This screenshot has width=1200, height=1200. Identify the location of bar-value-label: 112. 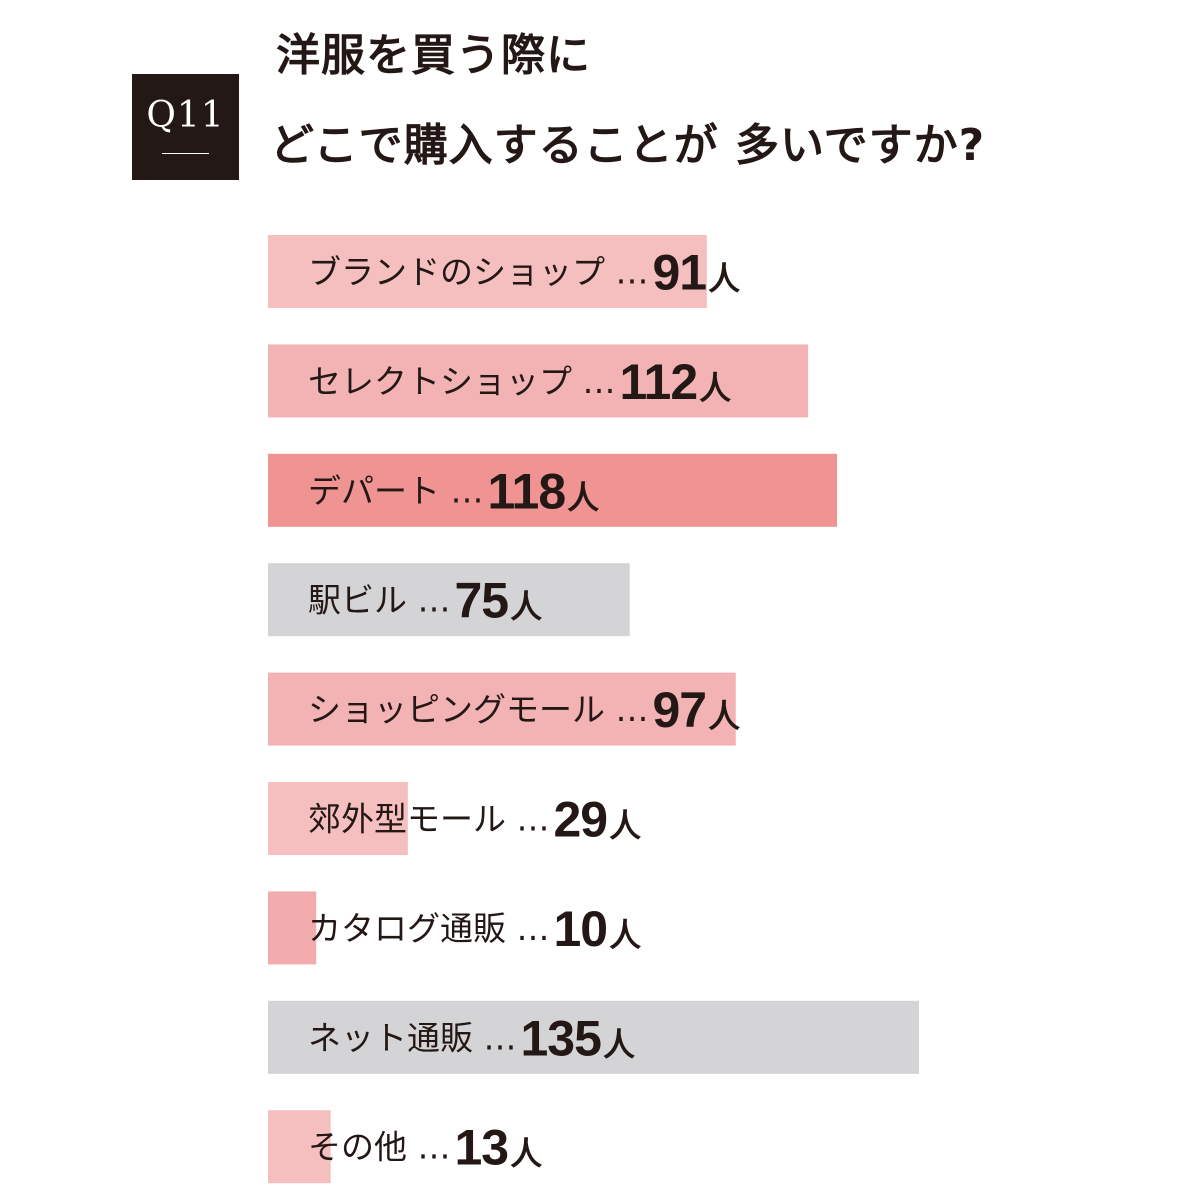
(659, 382).